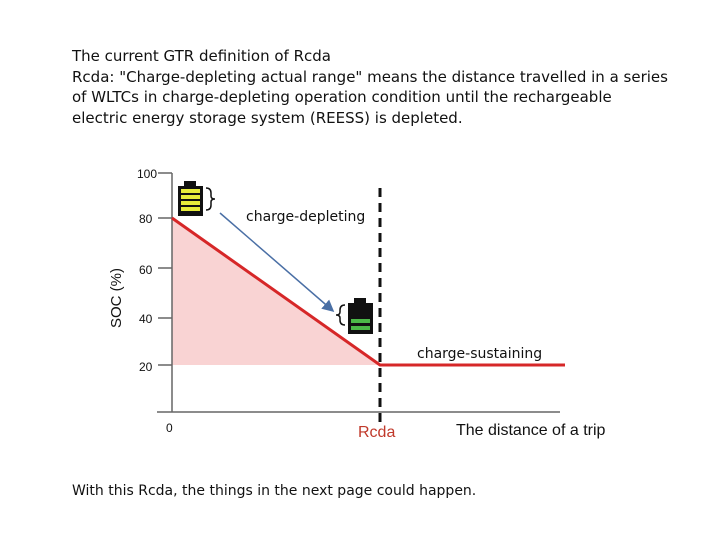  Describe the element at coordinates (479, 354) in the screenshot. I see `charge-sustaining-label: charge-sustaining` at that location.